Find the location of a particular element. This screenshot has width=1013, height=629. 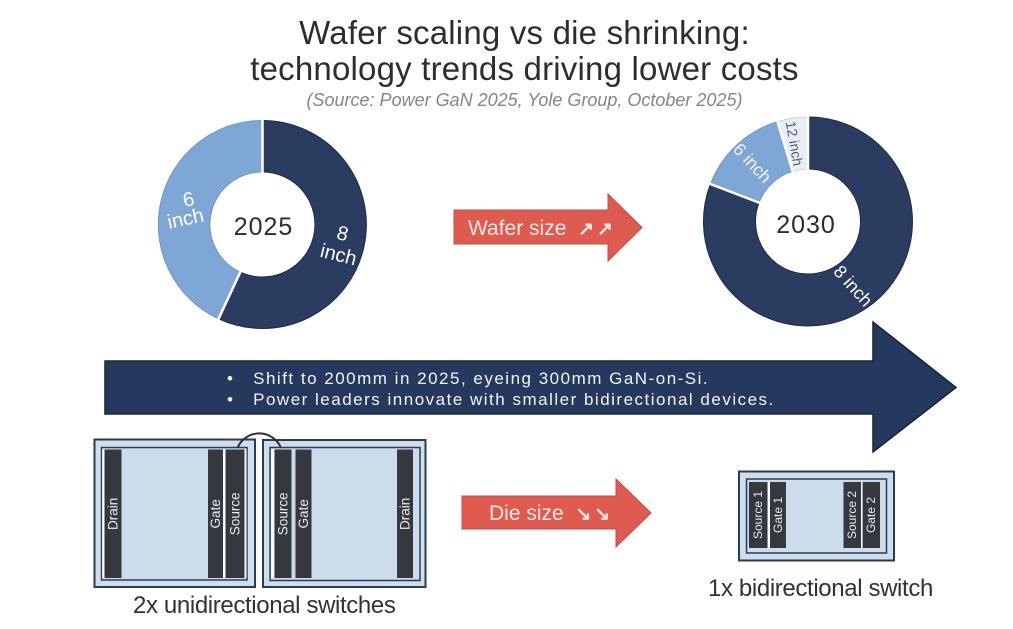

svg-text: Gate 2 is located at coordinates (871, 515).